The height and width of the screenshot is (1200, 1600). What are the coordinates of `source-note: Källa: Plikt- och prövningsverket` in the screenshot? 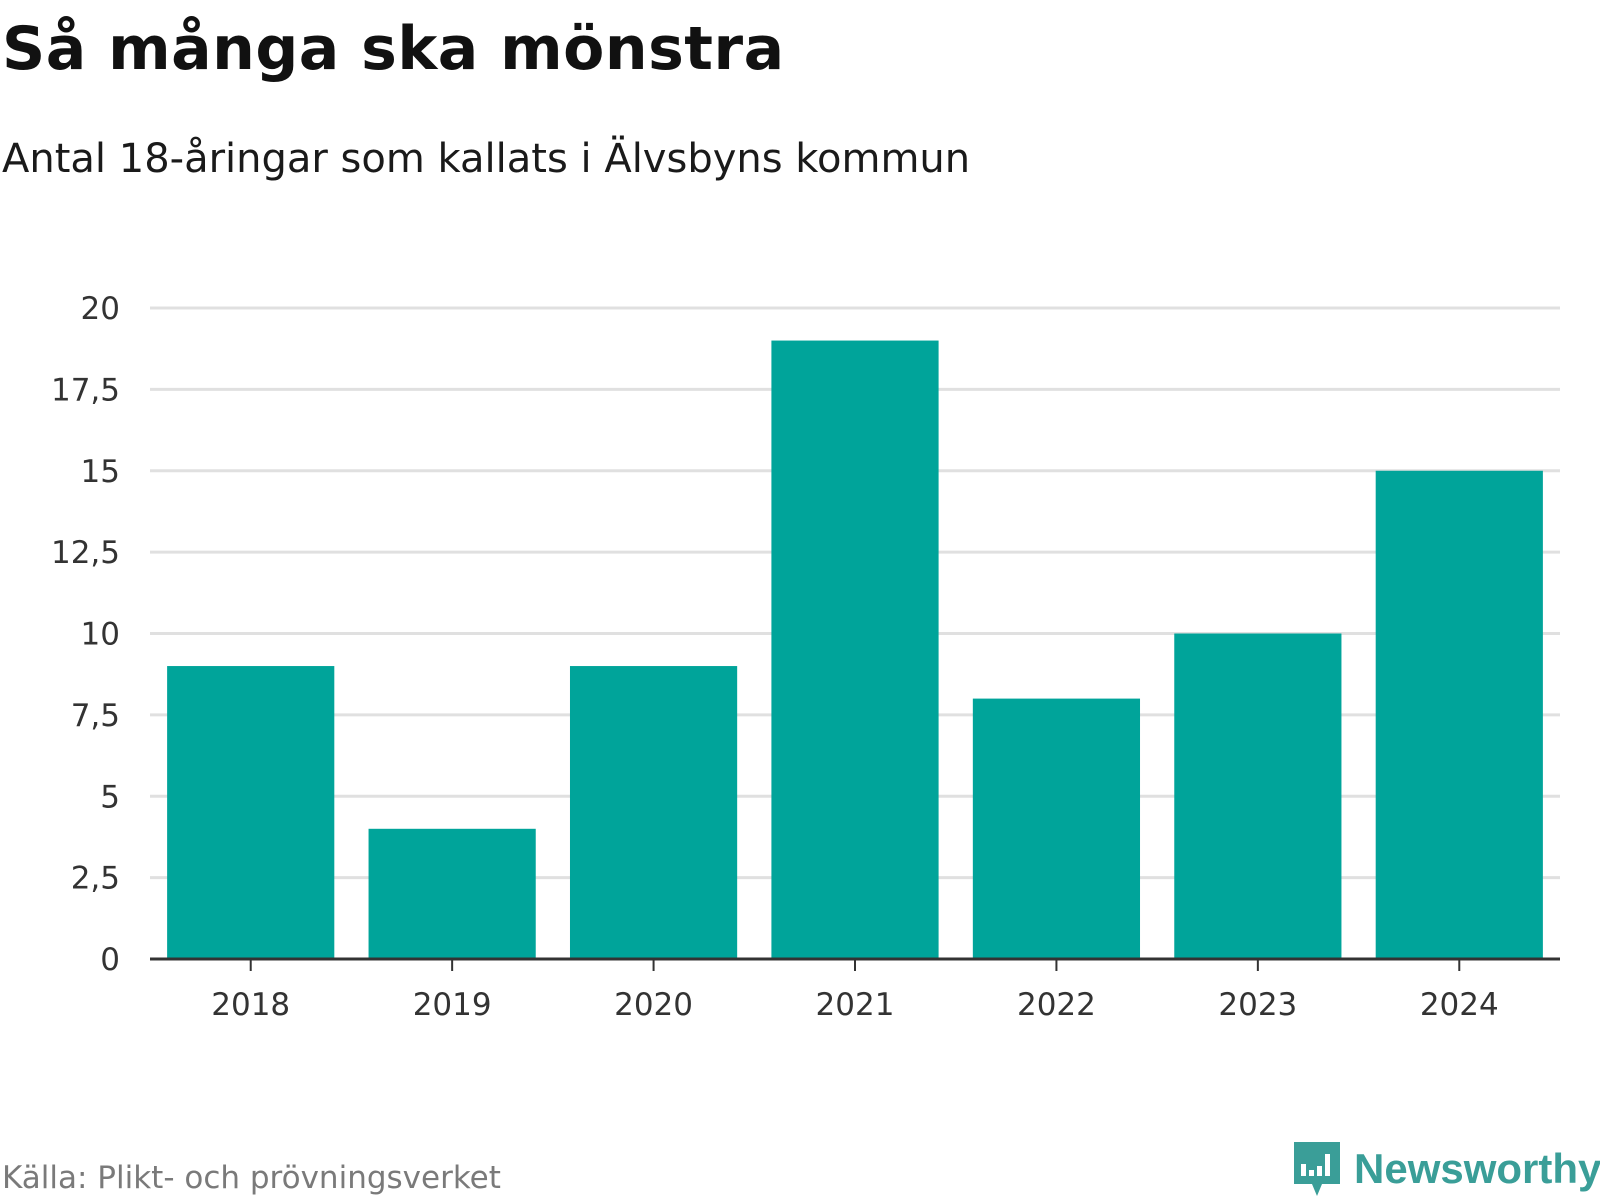 It's located at (251, 1178).